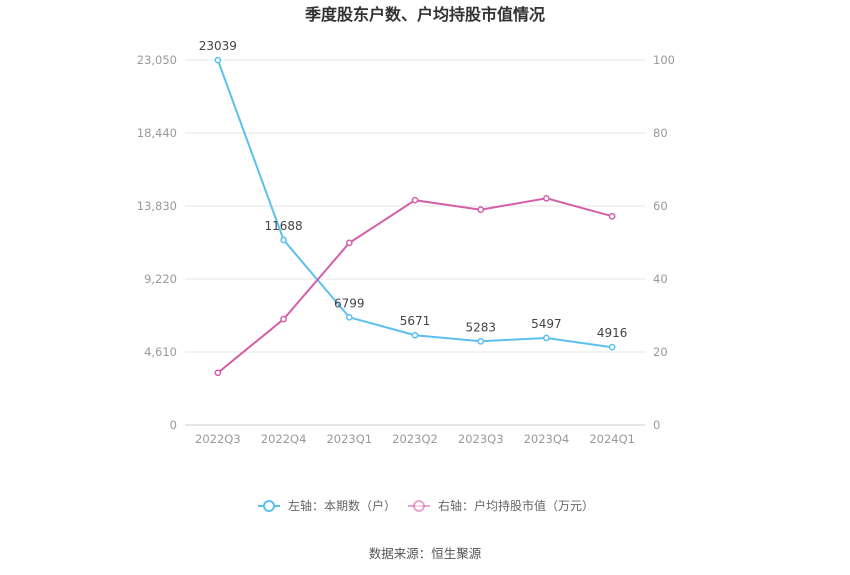  What do you see at coordinates (516, 505) in the screenshot?
I see `legend-label: 右轴：户均持股市值（万元）` at bounding box center [516, 505].